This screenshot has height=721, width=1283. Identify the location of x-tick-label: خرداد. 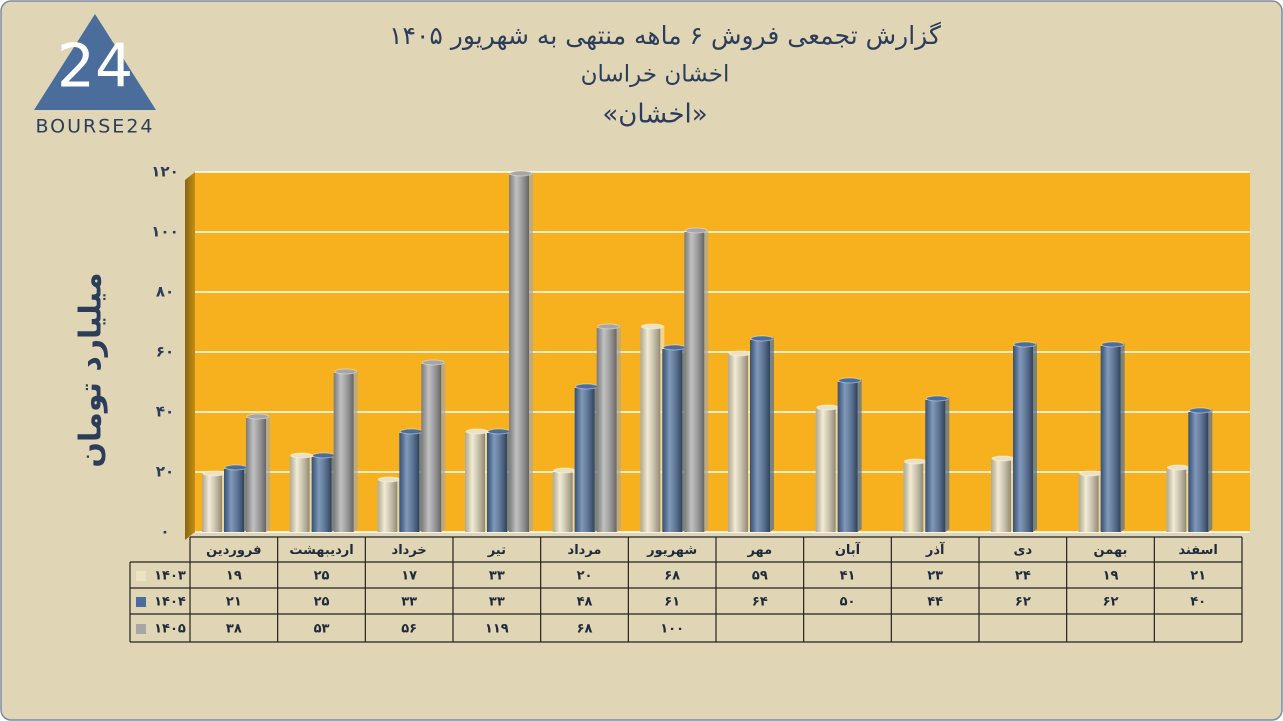
(409, 550).